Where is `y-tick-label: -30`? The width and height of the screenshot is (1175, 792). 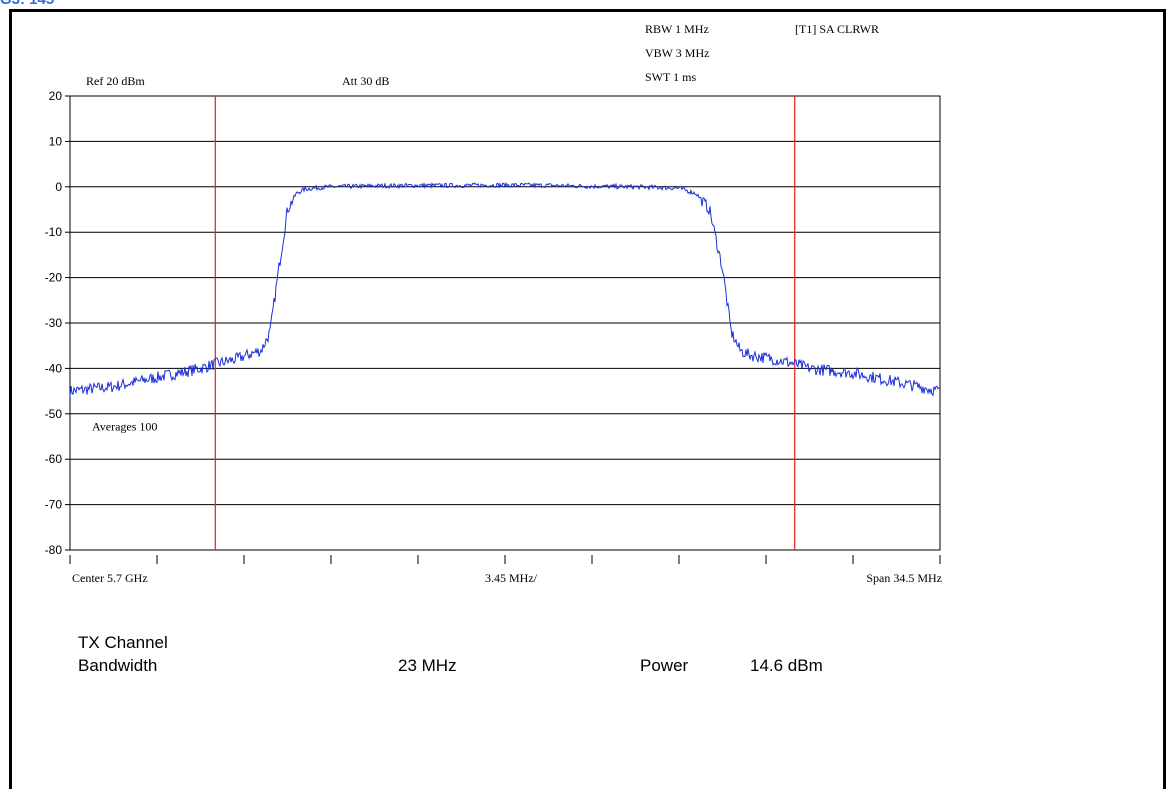
y-tick-label: -30 is located at coordinates (54, 323).